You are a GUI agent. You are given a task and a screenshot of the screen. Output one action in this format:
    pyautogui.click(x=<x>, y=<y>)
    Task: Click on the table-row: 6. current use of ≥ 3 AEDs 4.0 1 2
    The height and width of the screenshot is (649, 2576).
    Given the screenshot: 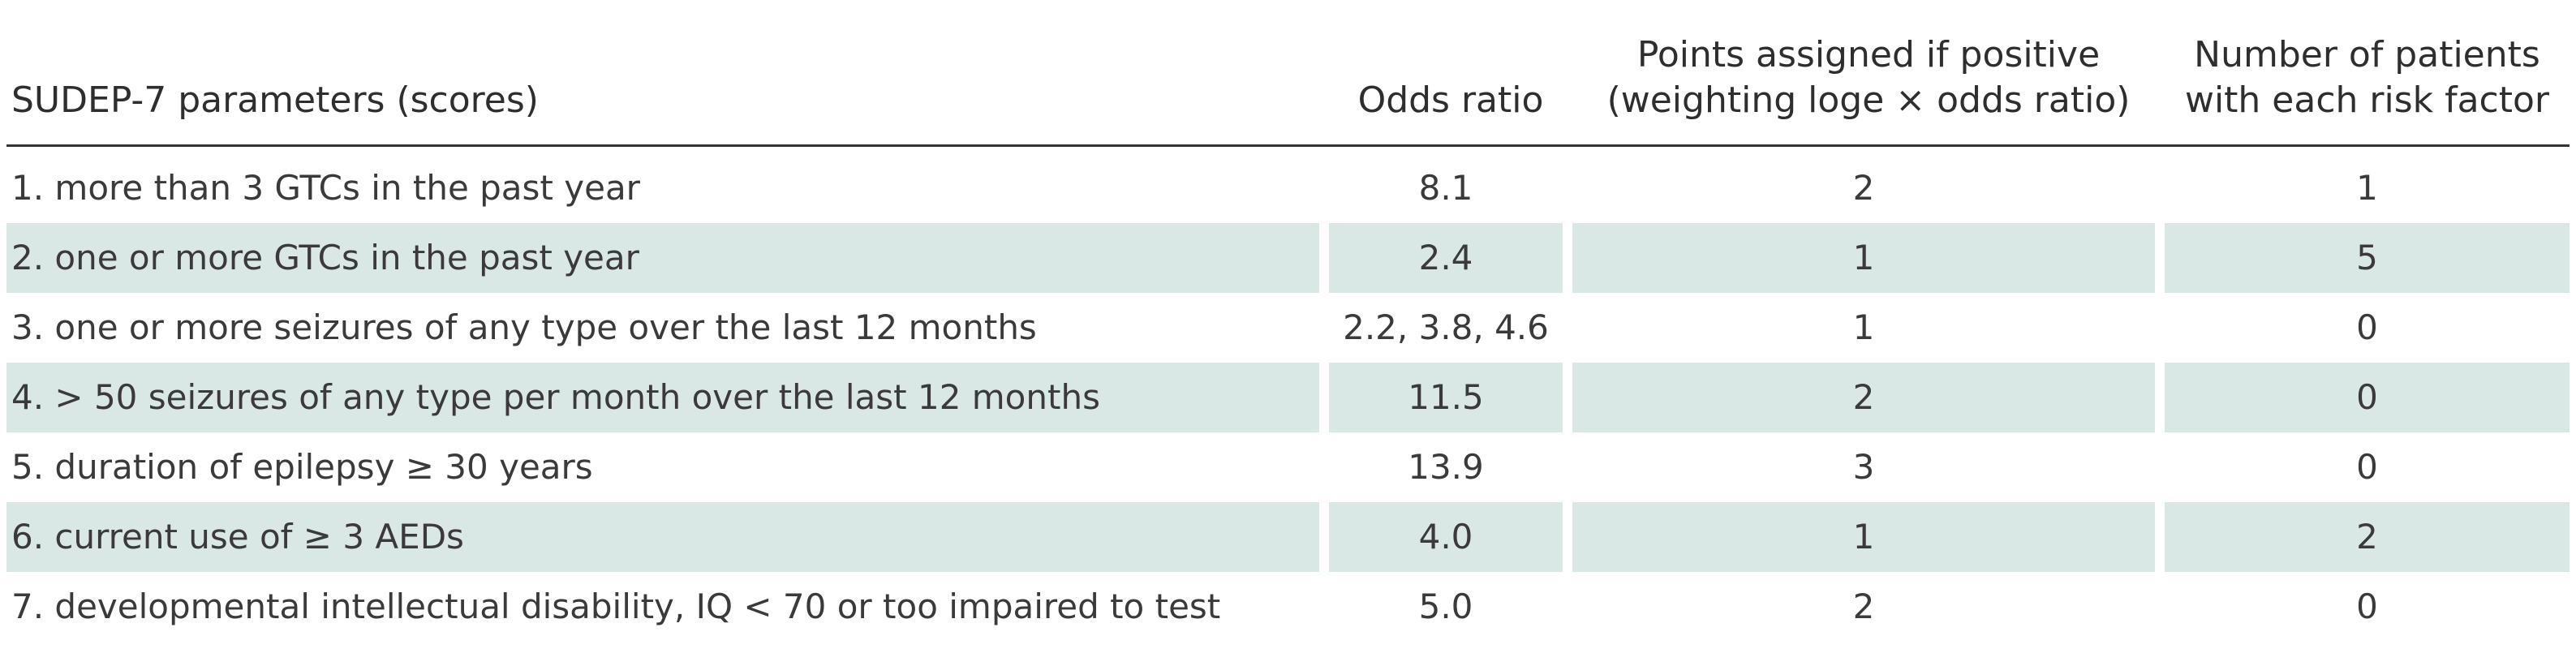 What is the action you would take?
    pyautogui.click(x=1288, y=537)
    